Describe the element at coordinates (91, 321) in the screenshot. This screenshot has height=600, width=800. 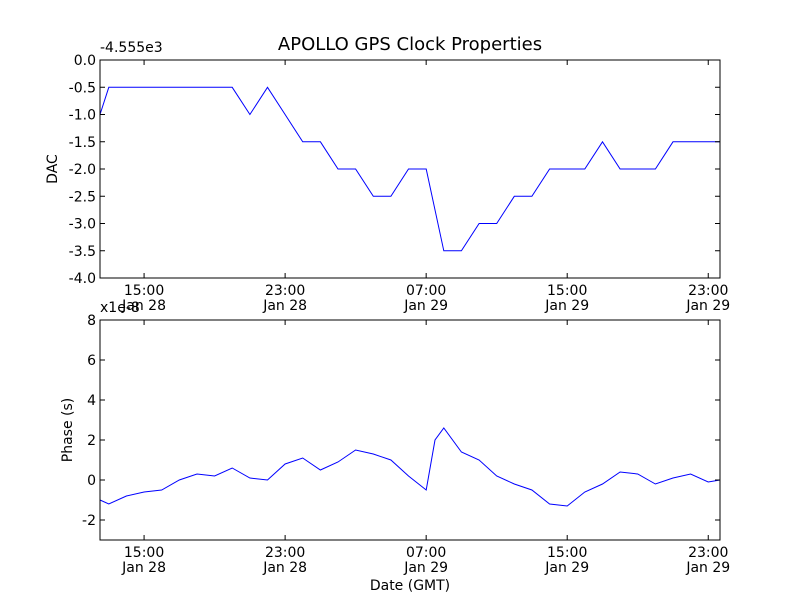
I see `y-tick-label: 8` at that location.